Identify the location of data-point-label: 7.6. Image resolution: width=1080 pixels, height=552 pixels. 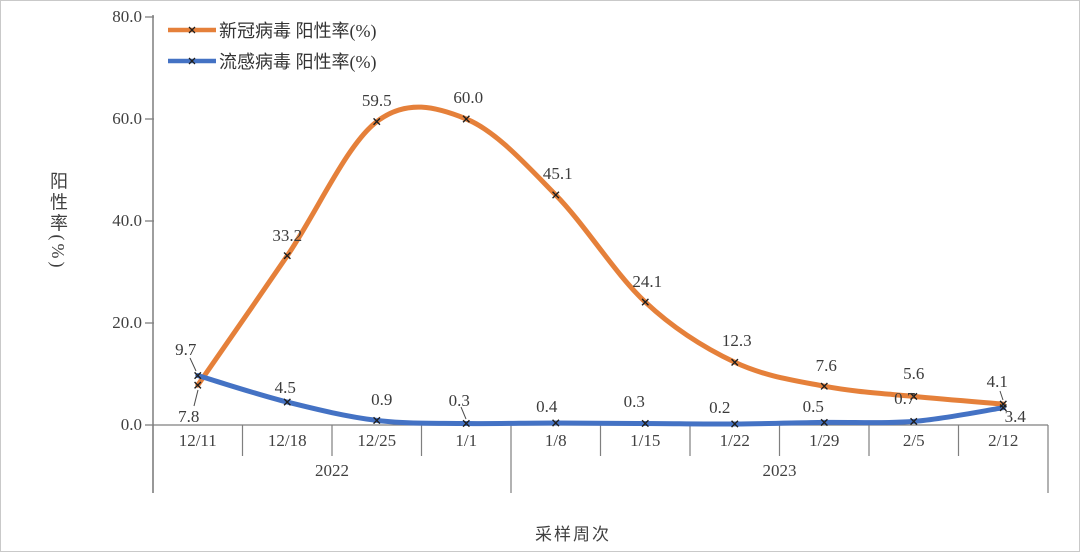
(826, 366).